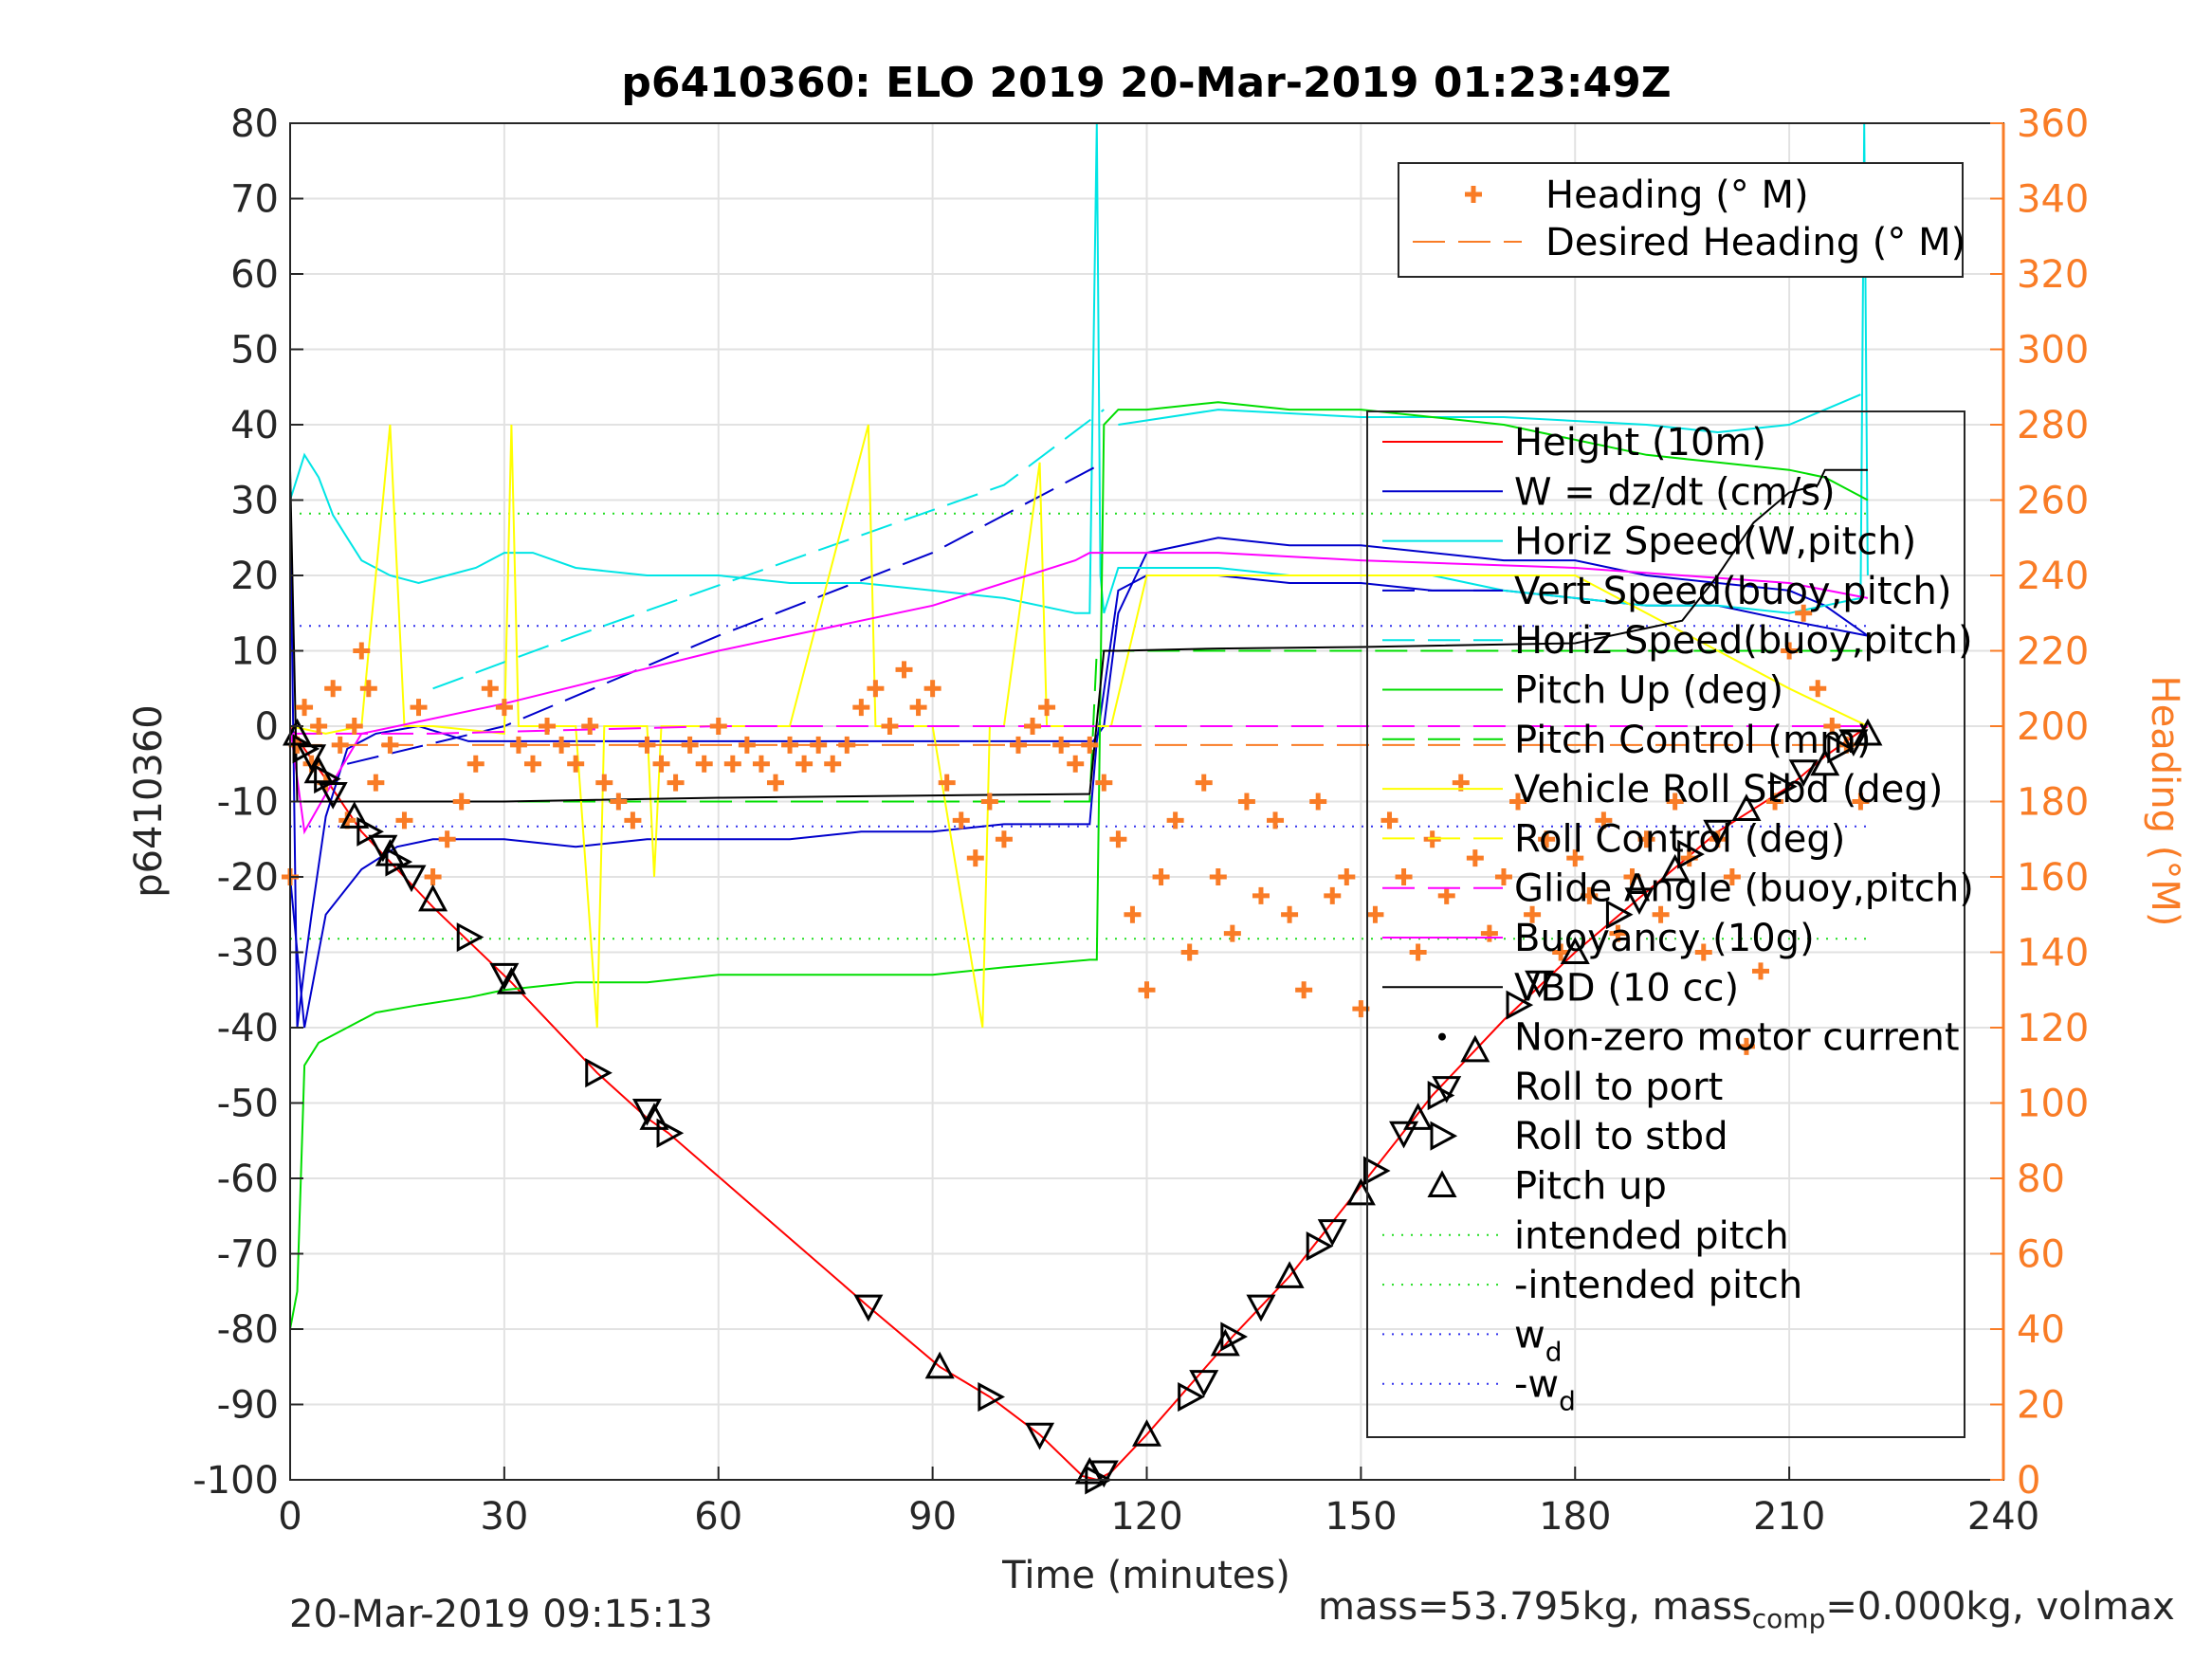 This screenshot has height=1659, width=2212. What do you see at coordinates (2053, 727) in the screenshot?
I see `y-tick-label-right: 200` at bounding box center [2053, 727].